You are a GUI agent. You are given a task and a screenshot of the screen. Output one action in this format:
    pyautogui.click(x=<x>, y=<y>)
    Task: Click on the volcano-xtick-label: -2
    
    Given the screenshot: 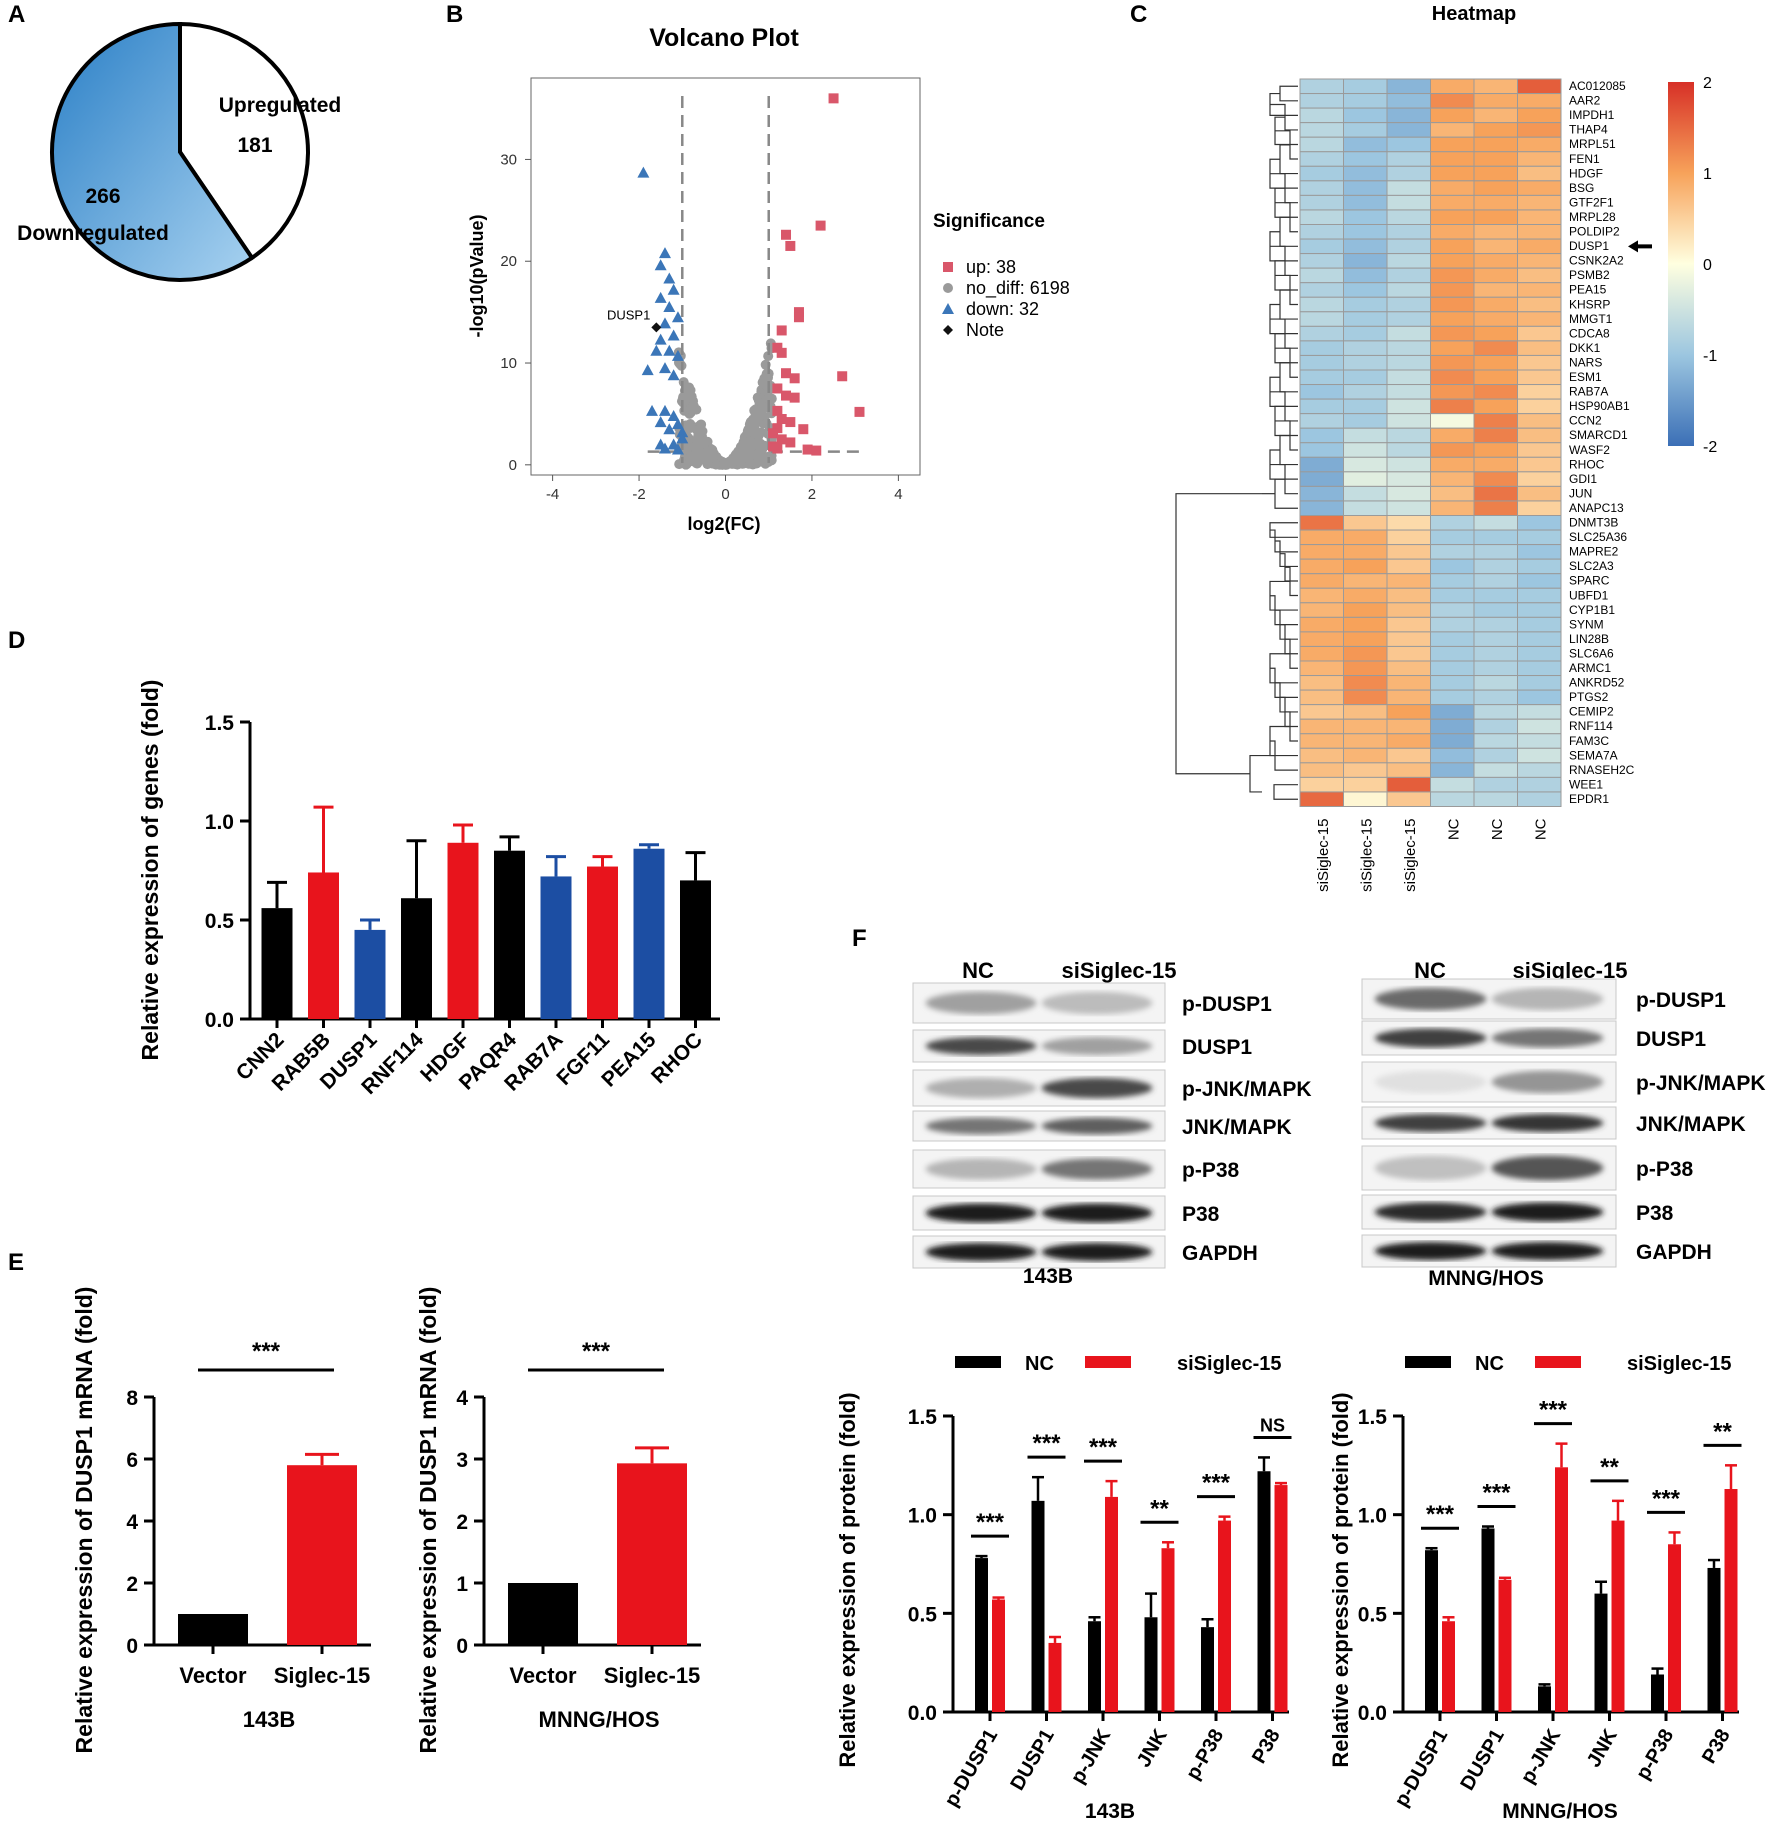 What is the action you would take?
    pyautogui.click(x=638, y=494)
    